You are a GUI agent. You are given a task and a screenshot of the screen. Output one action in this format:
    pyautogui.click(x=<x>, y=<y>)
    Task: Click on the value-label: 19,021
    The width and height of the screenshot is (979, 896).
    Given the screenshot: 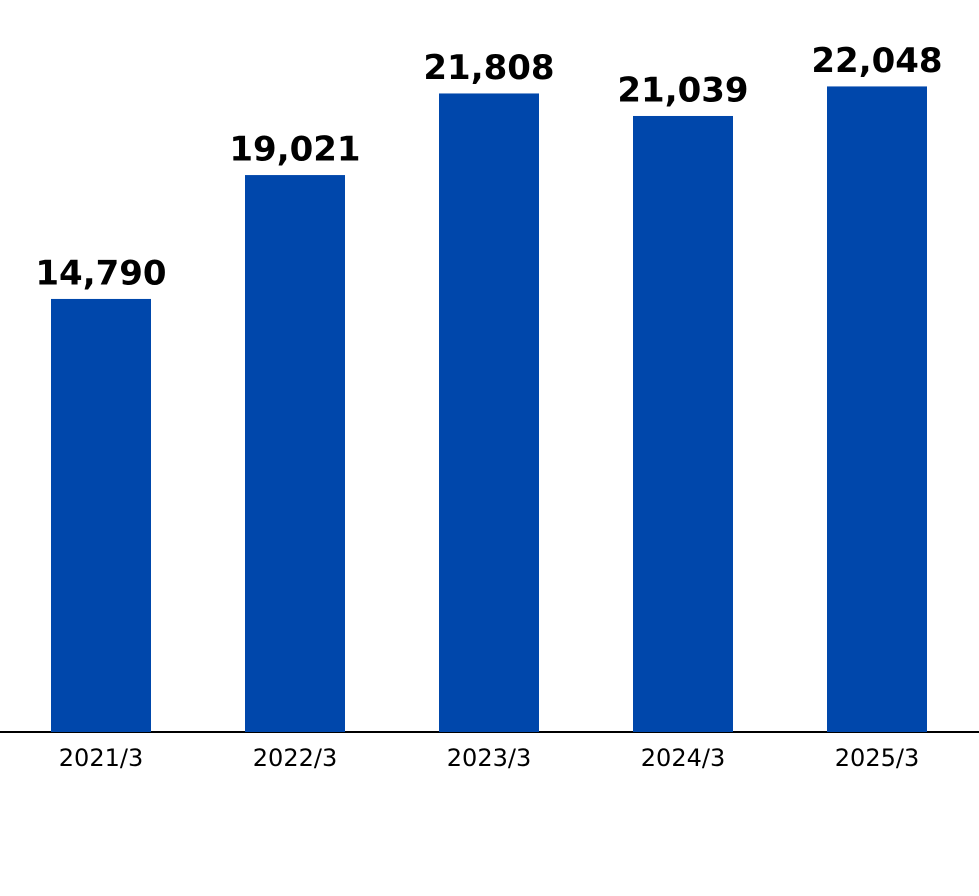 What is the action you would take?
    pyautogui.click(x=294, y=150)
    